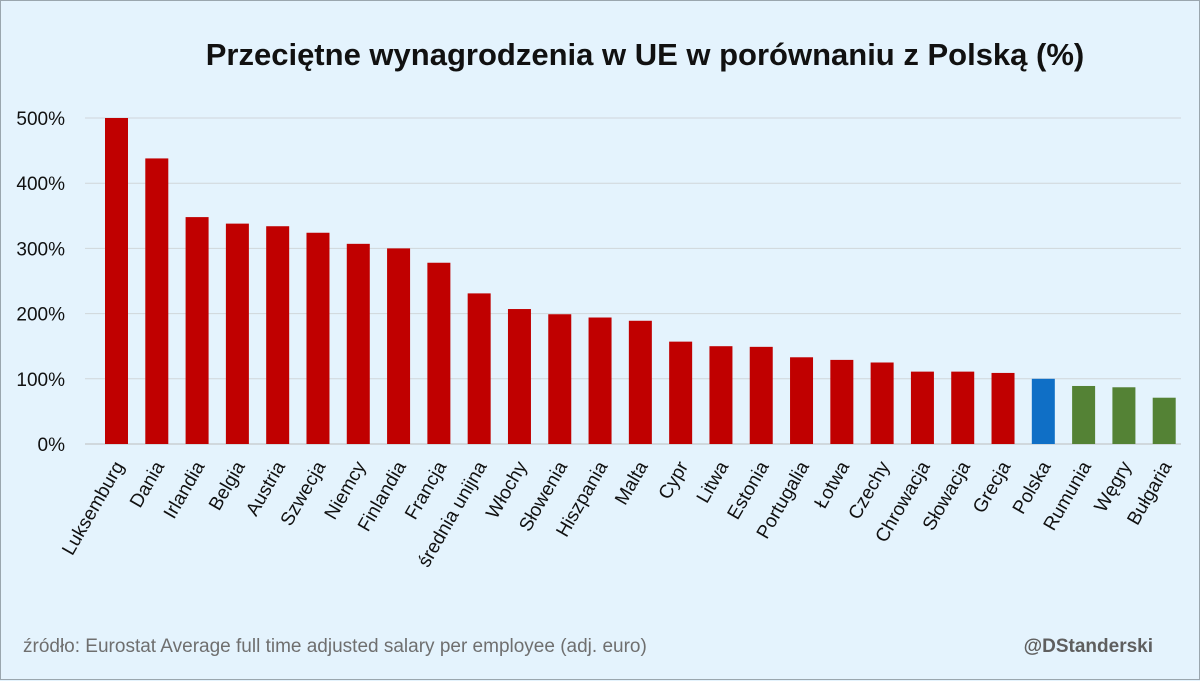 The height and width of the screenshot is (681, 1200). Describe the element at coordinates (833, 485) in the screenshot. I see `x-tick-label: Łotwa` at that location.